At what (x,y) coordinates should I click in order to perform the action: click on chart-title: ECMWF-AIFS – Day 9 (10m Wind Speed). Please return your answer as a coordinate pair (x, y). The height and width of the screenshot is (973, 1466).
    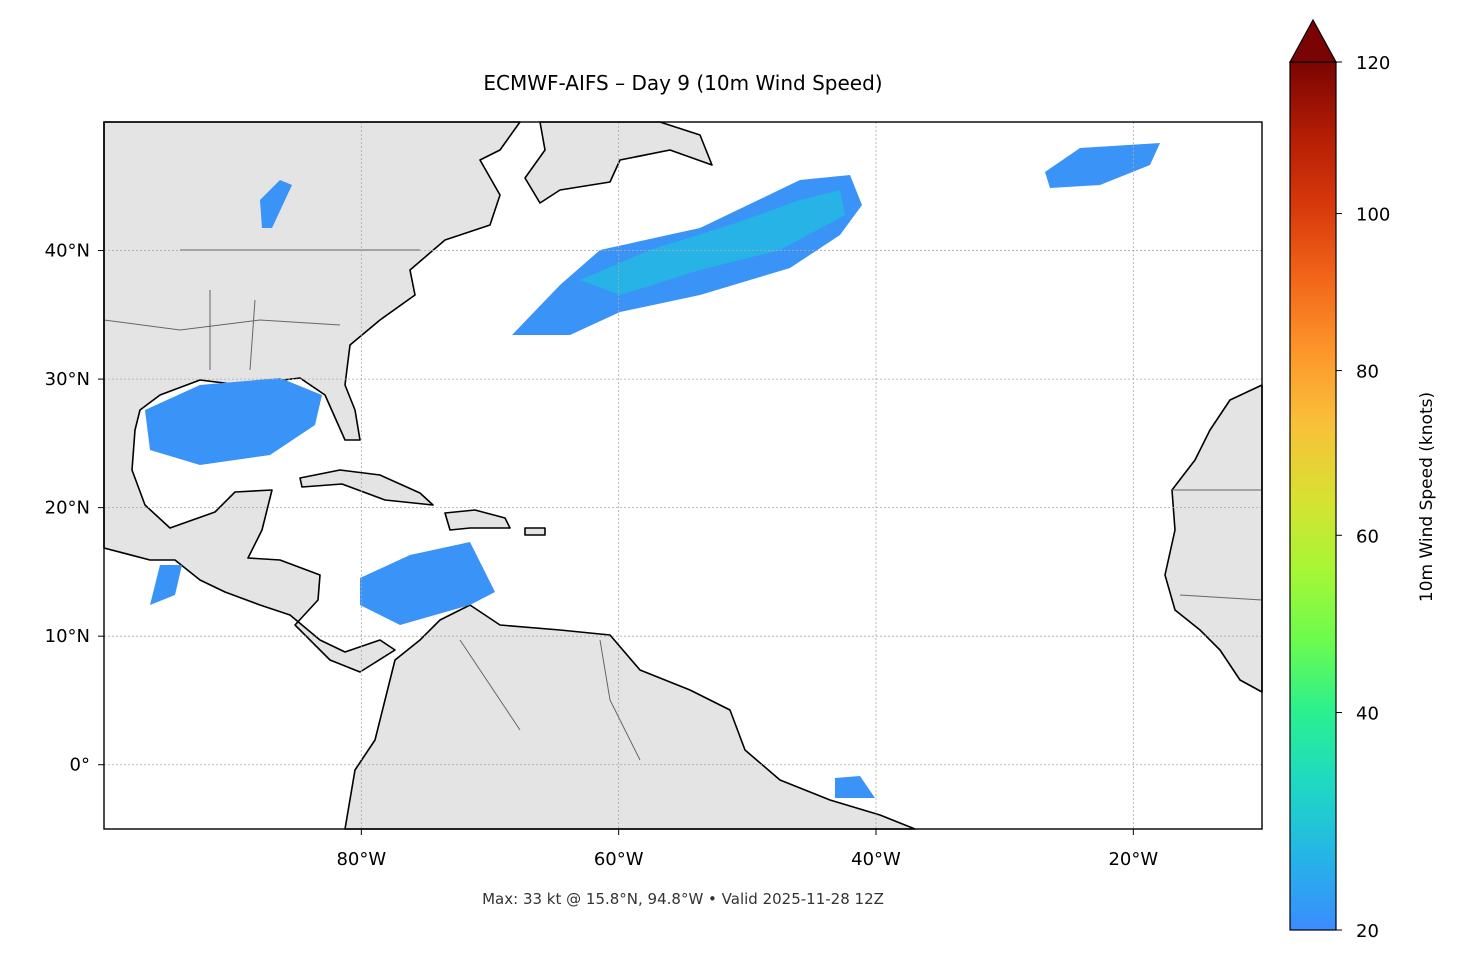
    Looking at the image, I should click on (682, 83).